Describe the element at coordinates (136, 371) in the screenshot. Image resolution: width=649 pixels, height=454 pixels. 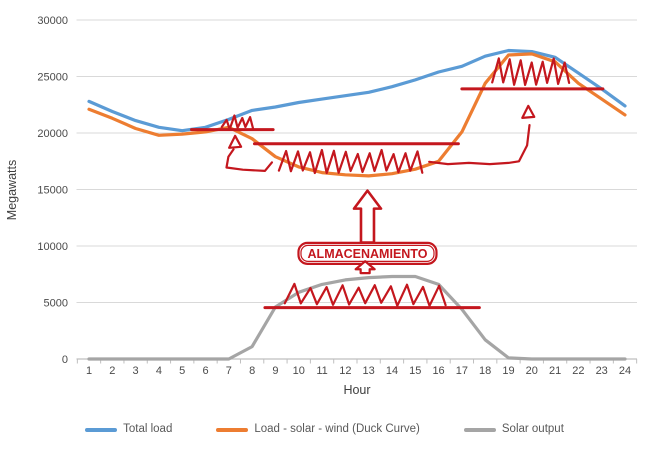
I see `x-tick-label: 3` at that location.